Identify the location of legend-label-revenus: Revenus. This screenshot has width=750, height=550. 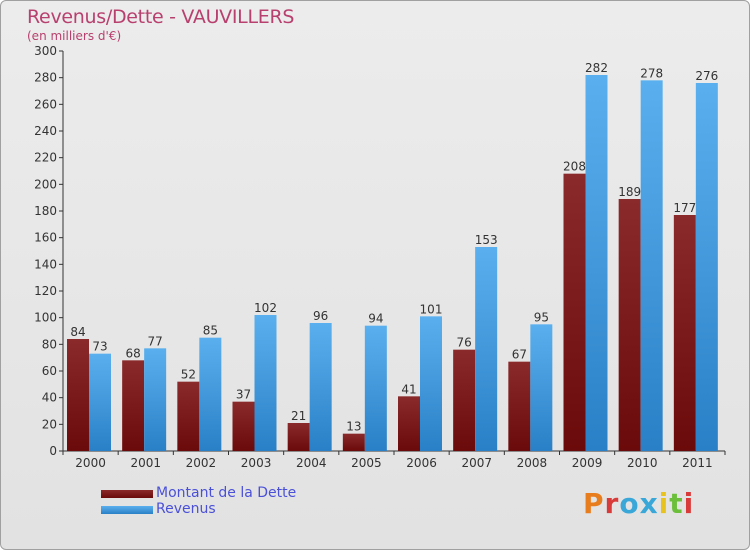
(186, 509).